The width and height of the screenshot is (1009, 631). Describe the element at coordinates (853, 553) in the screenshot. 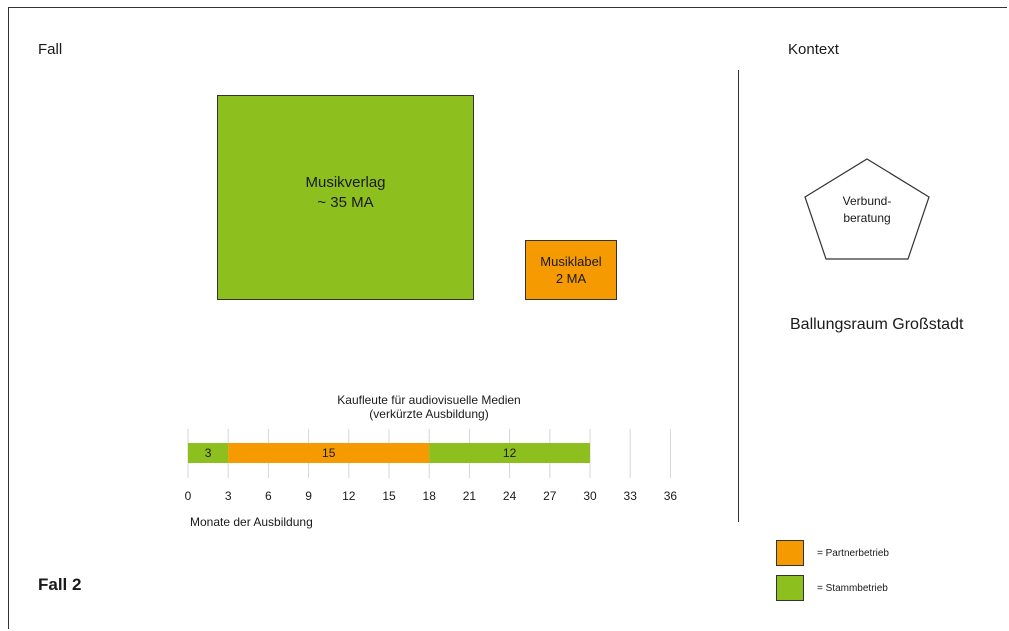

I see `legend-text-partner: = Partnerbetrieb` at that location.